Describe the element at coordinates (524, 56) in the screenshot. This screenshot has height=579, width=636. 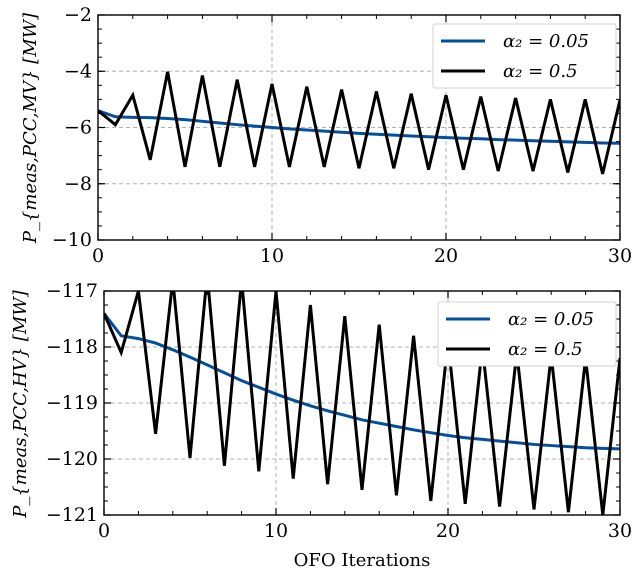
I see `top-legend: α₂ = 0.05 α₂ = 0.5` at that location.